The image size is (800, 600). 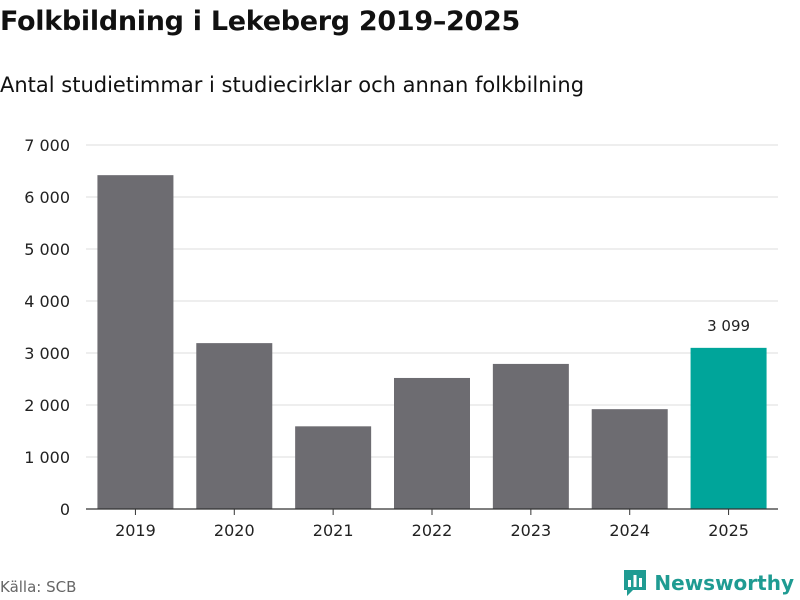 What do you see at coordinates (530, 436) in the screenshot?
I see `bar-2023` at bounding box center [530, 436].